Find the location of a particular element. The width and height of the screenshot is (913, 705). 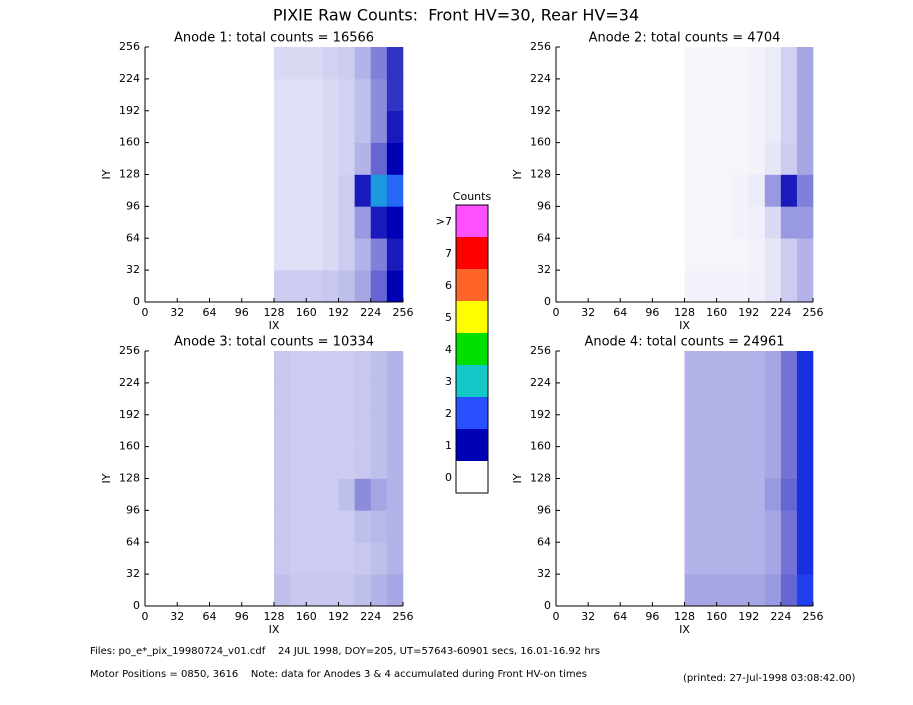

x-tick-label: 128 is located at coordinates (274, 312).